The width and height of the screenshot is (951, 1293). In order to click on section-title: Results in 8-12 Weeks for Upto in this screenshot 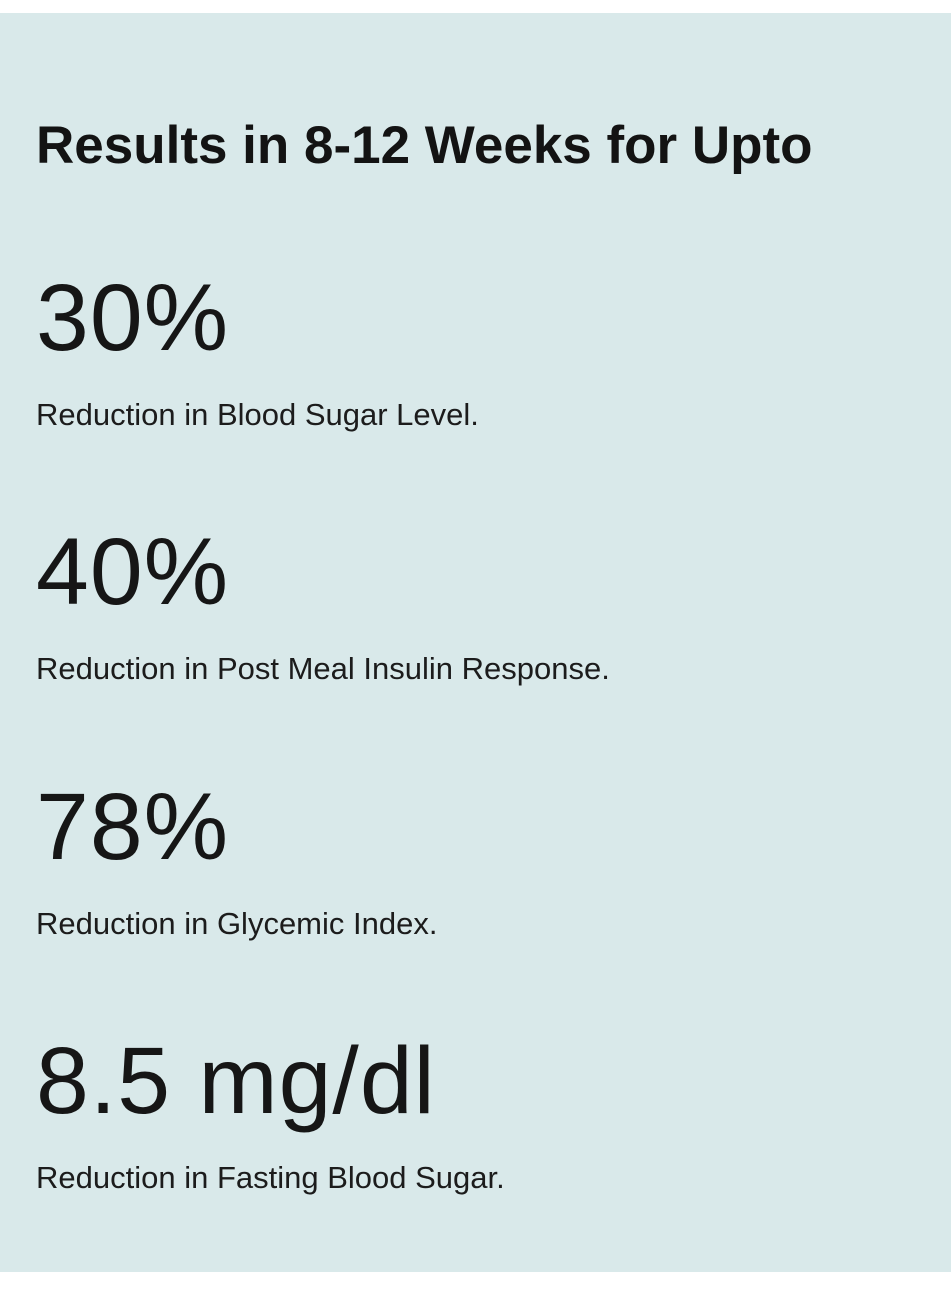, I will do `click(424, 145)`.